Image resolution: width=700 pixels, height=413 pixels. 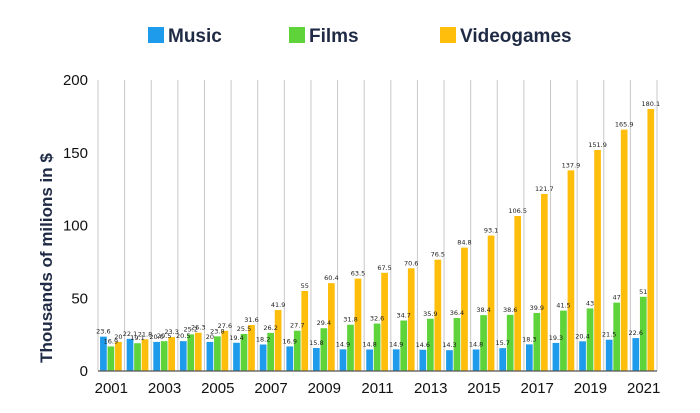 What do you see at coordinates (251, 348) in the screenshot?
I see `bar-videogames-2006` at bounding box center [251, 348].